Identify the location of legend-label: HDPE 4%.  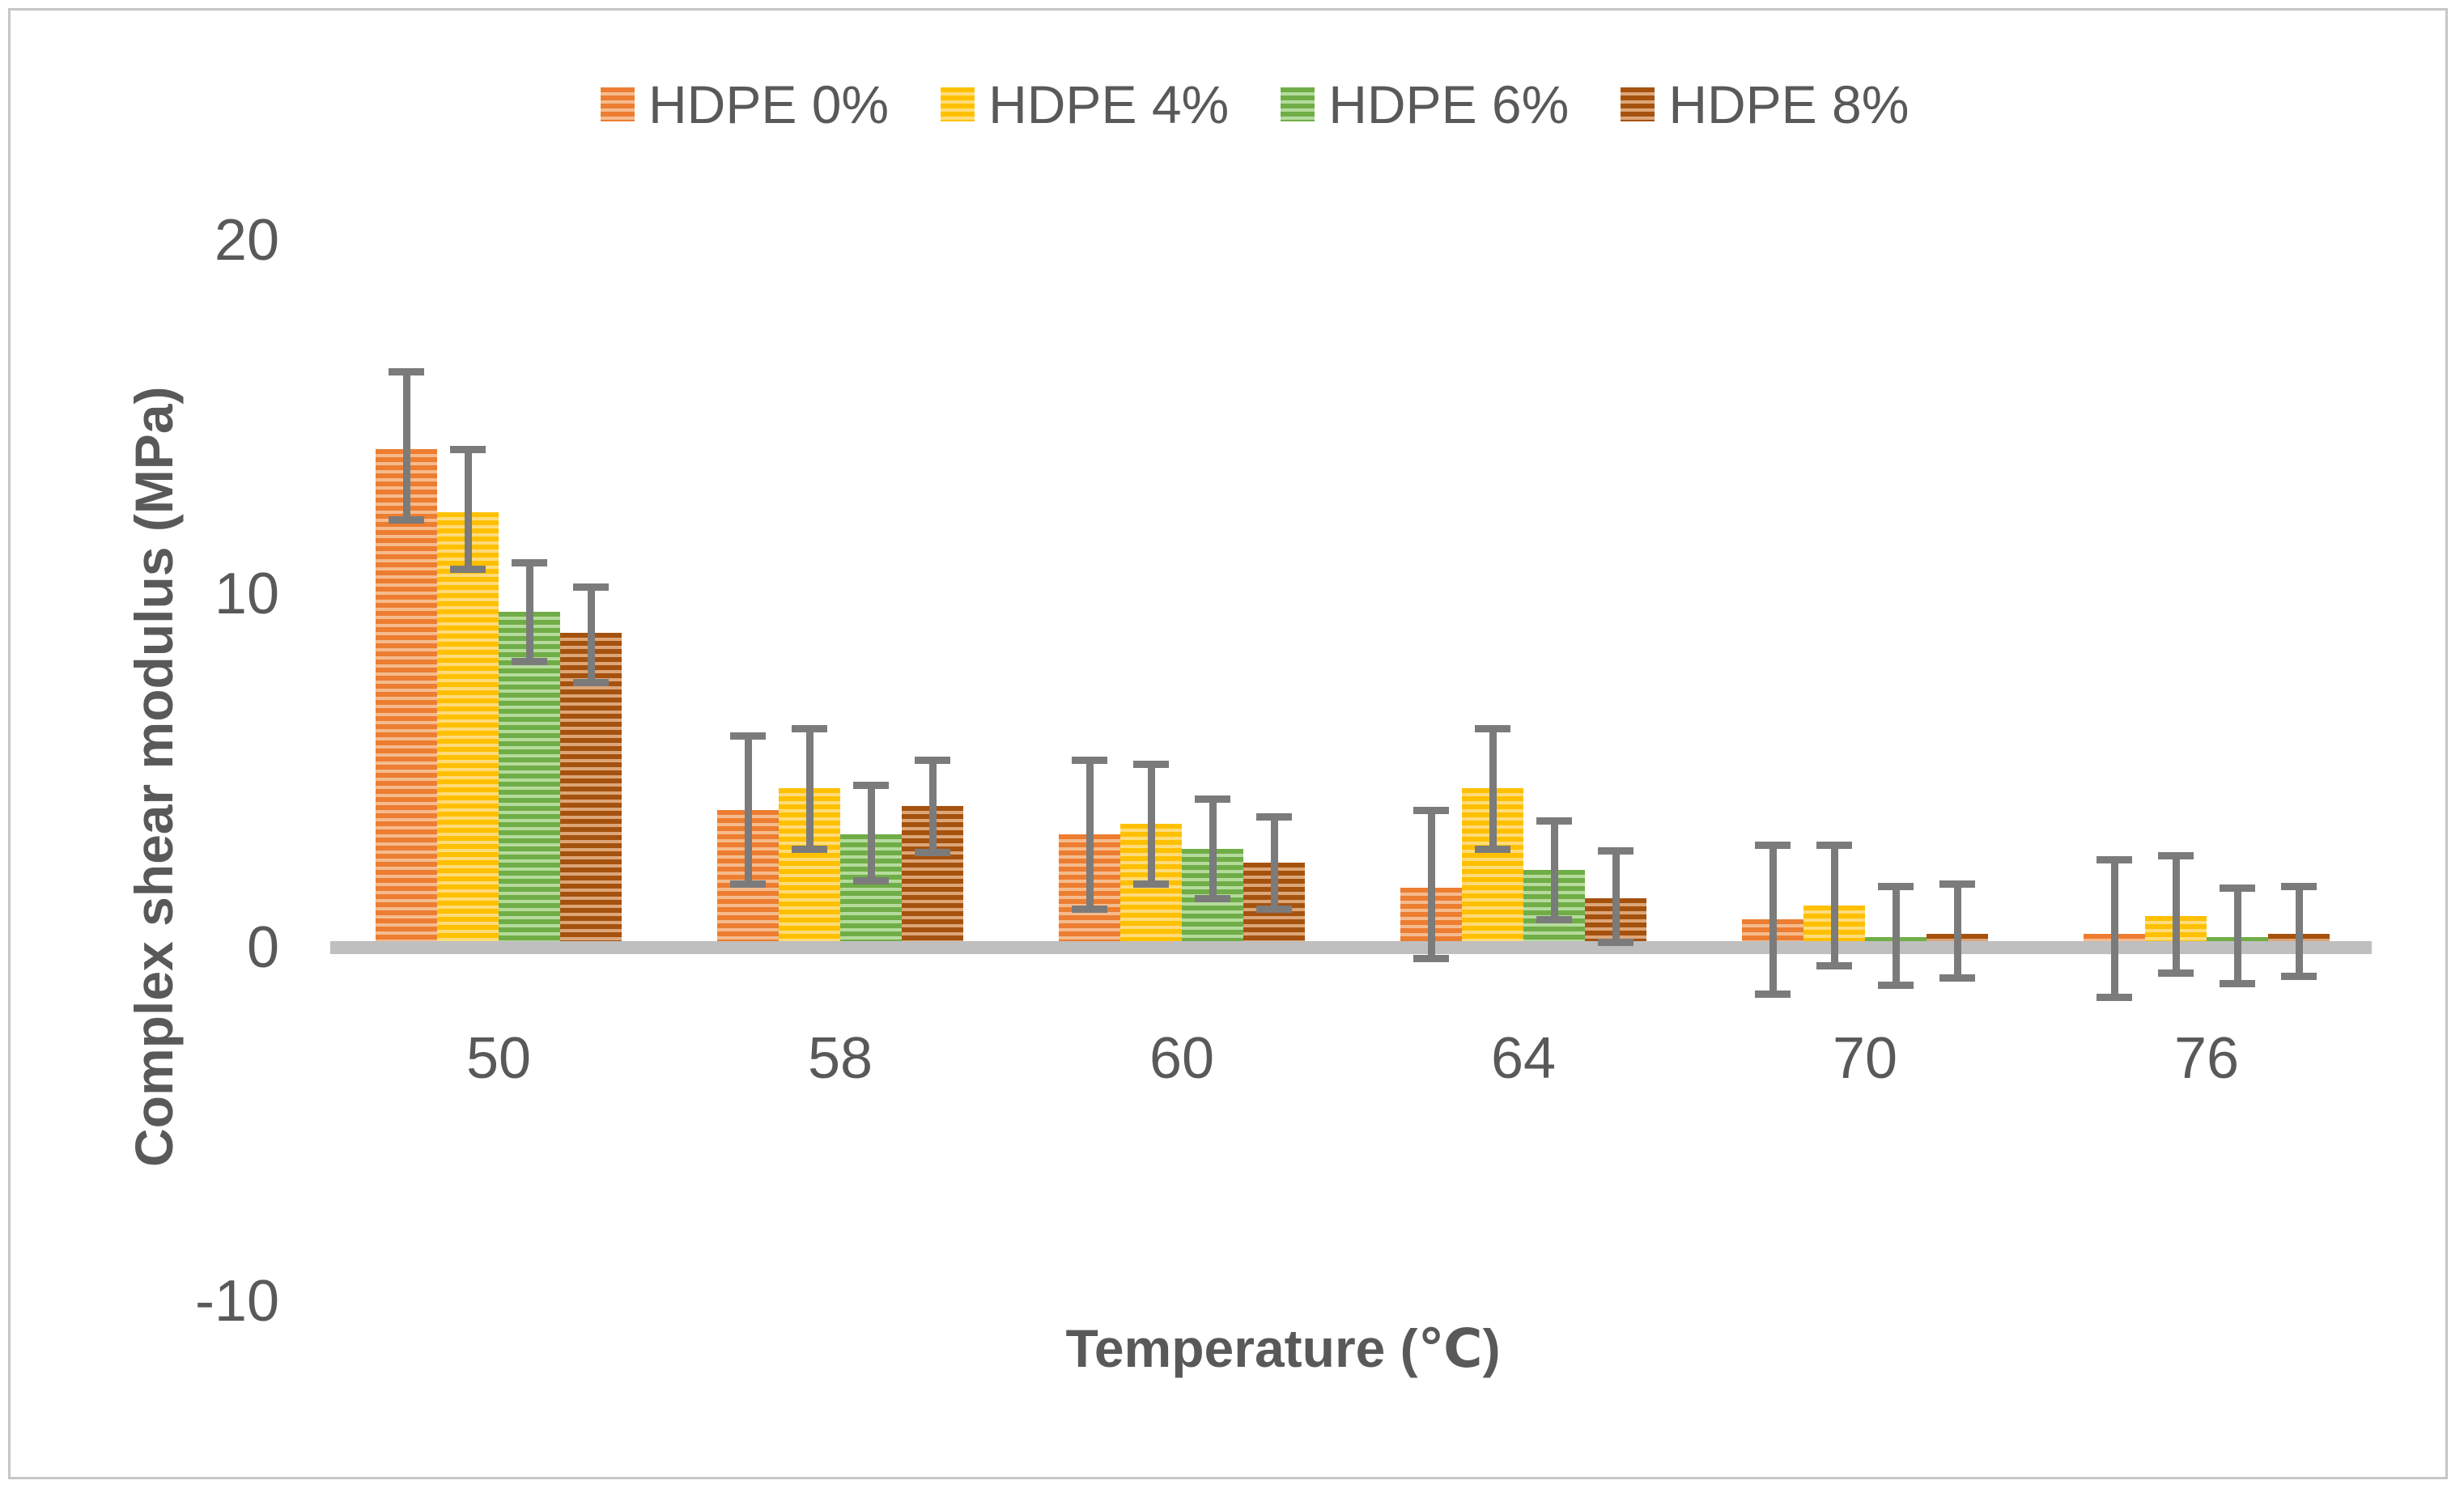
(1109, 104).